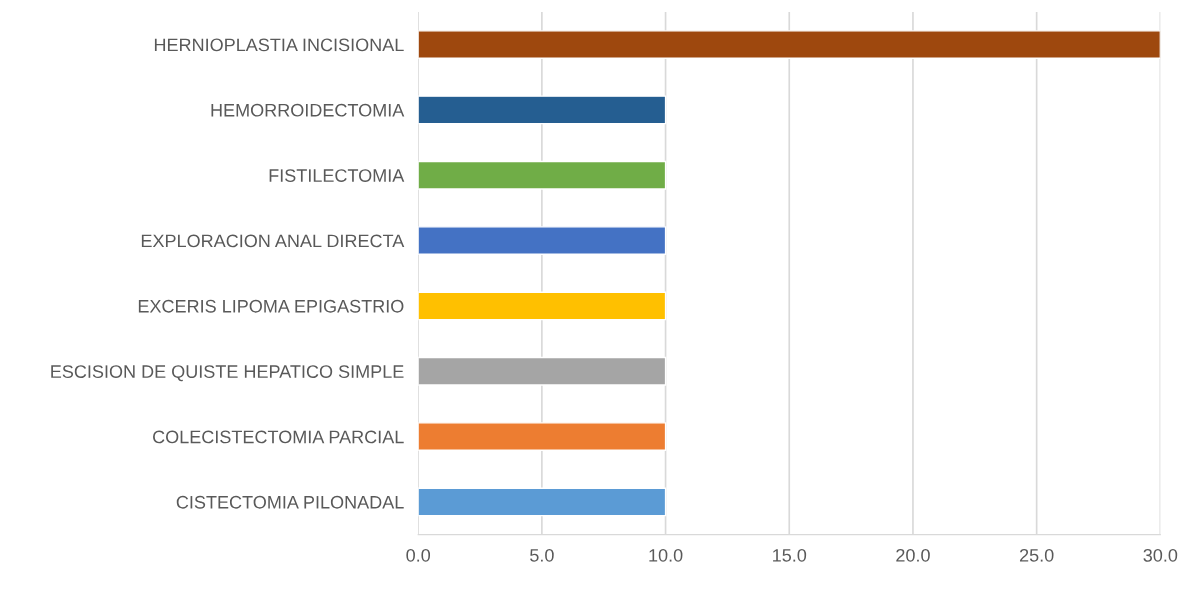  What do you see at coordinates (290, 502) in the screenshot?
I see `y-tick-label: CISTECTOMIA PILONADAL` at bounding box center [290, 502].